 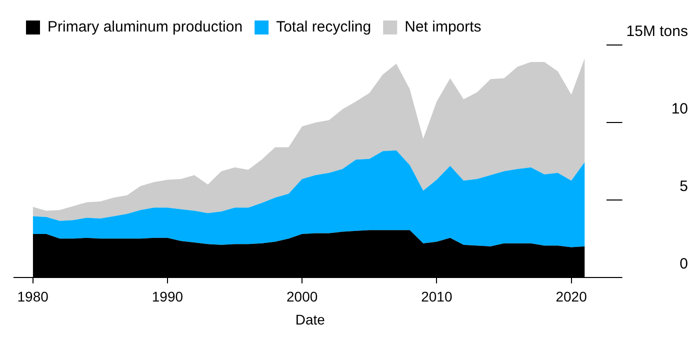 What do you see at coordinates (684, 264) in the screenshot?
I see `y-tick-label: 0` at bounding box center [684, 264].